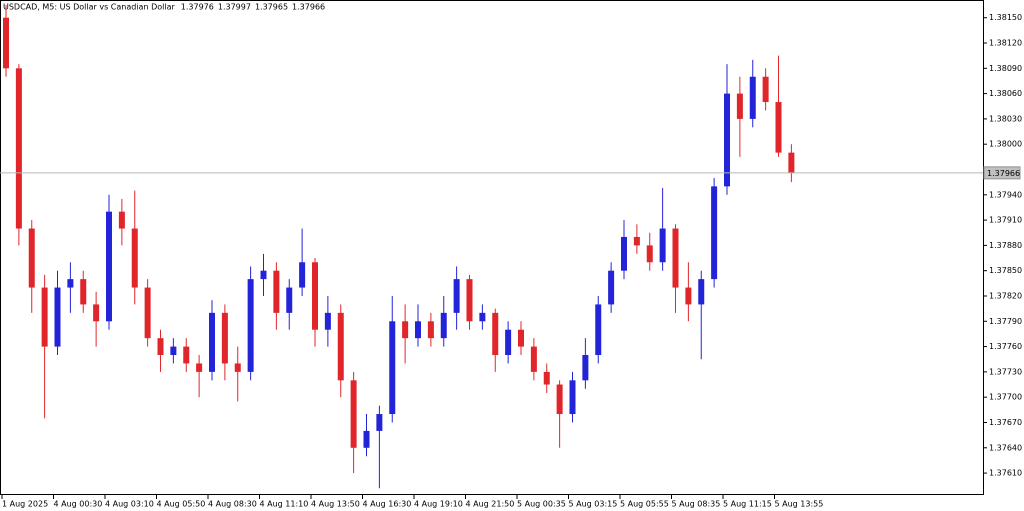 The image size is (1024, 511). What do you see at coordinates (1005, 68) in the screenshot?
I see `y-tick-label: 1.38090` at bounding box center [1005, 68].